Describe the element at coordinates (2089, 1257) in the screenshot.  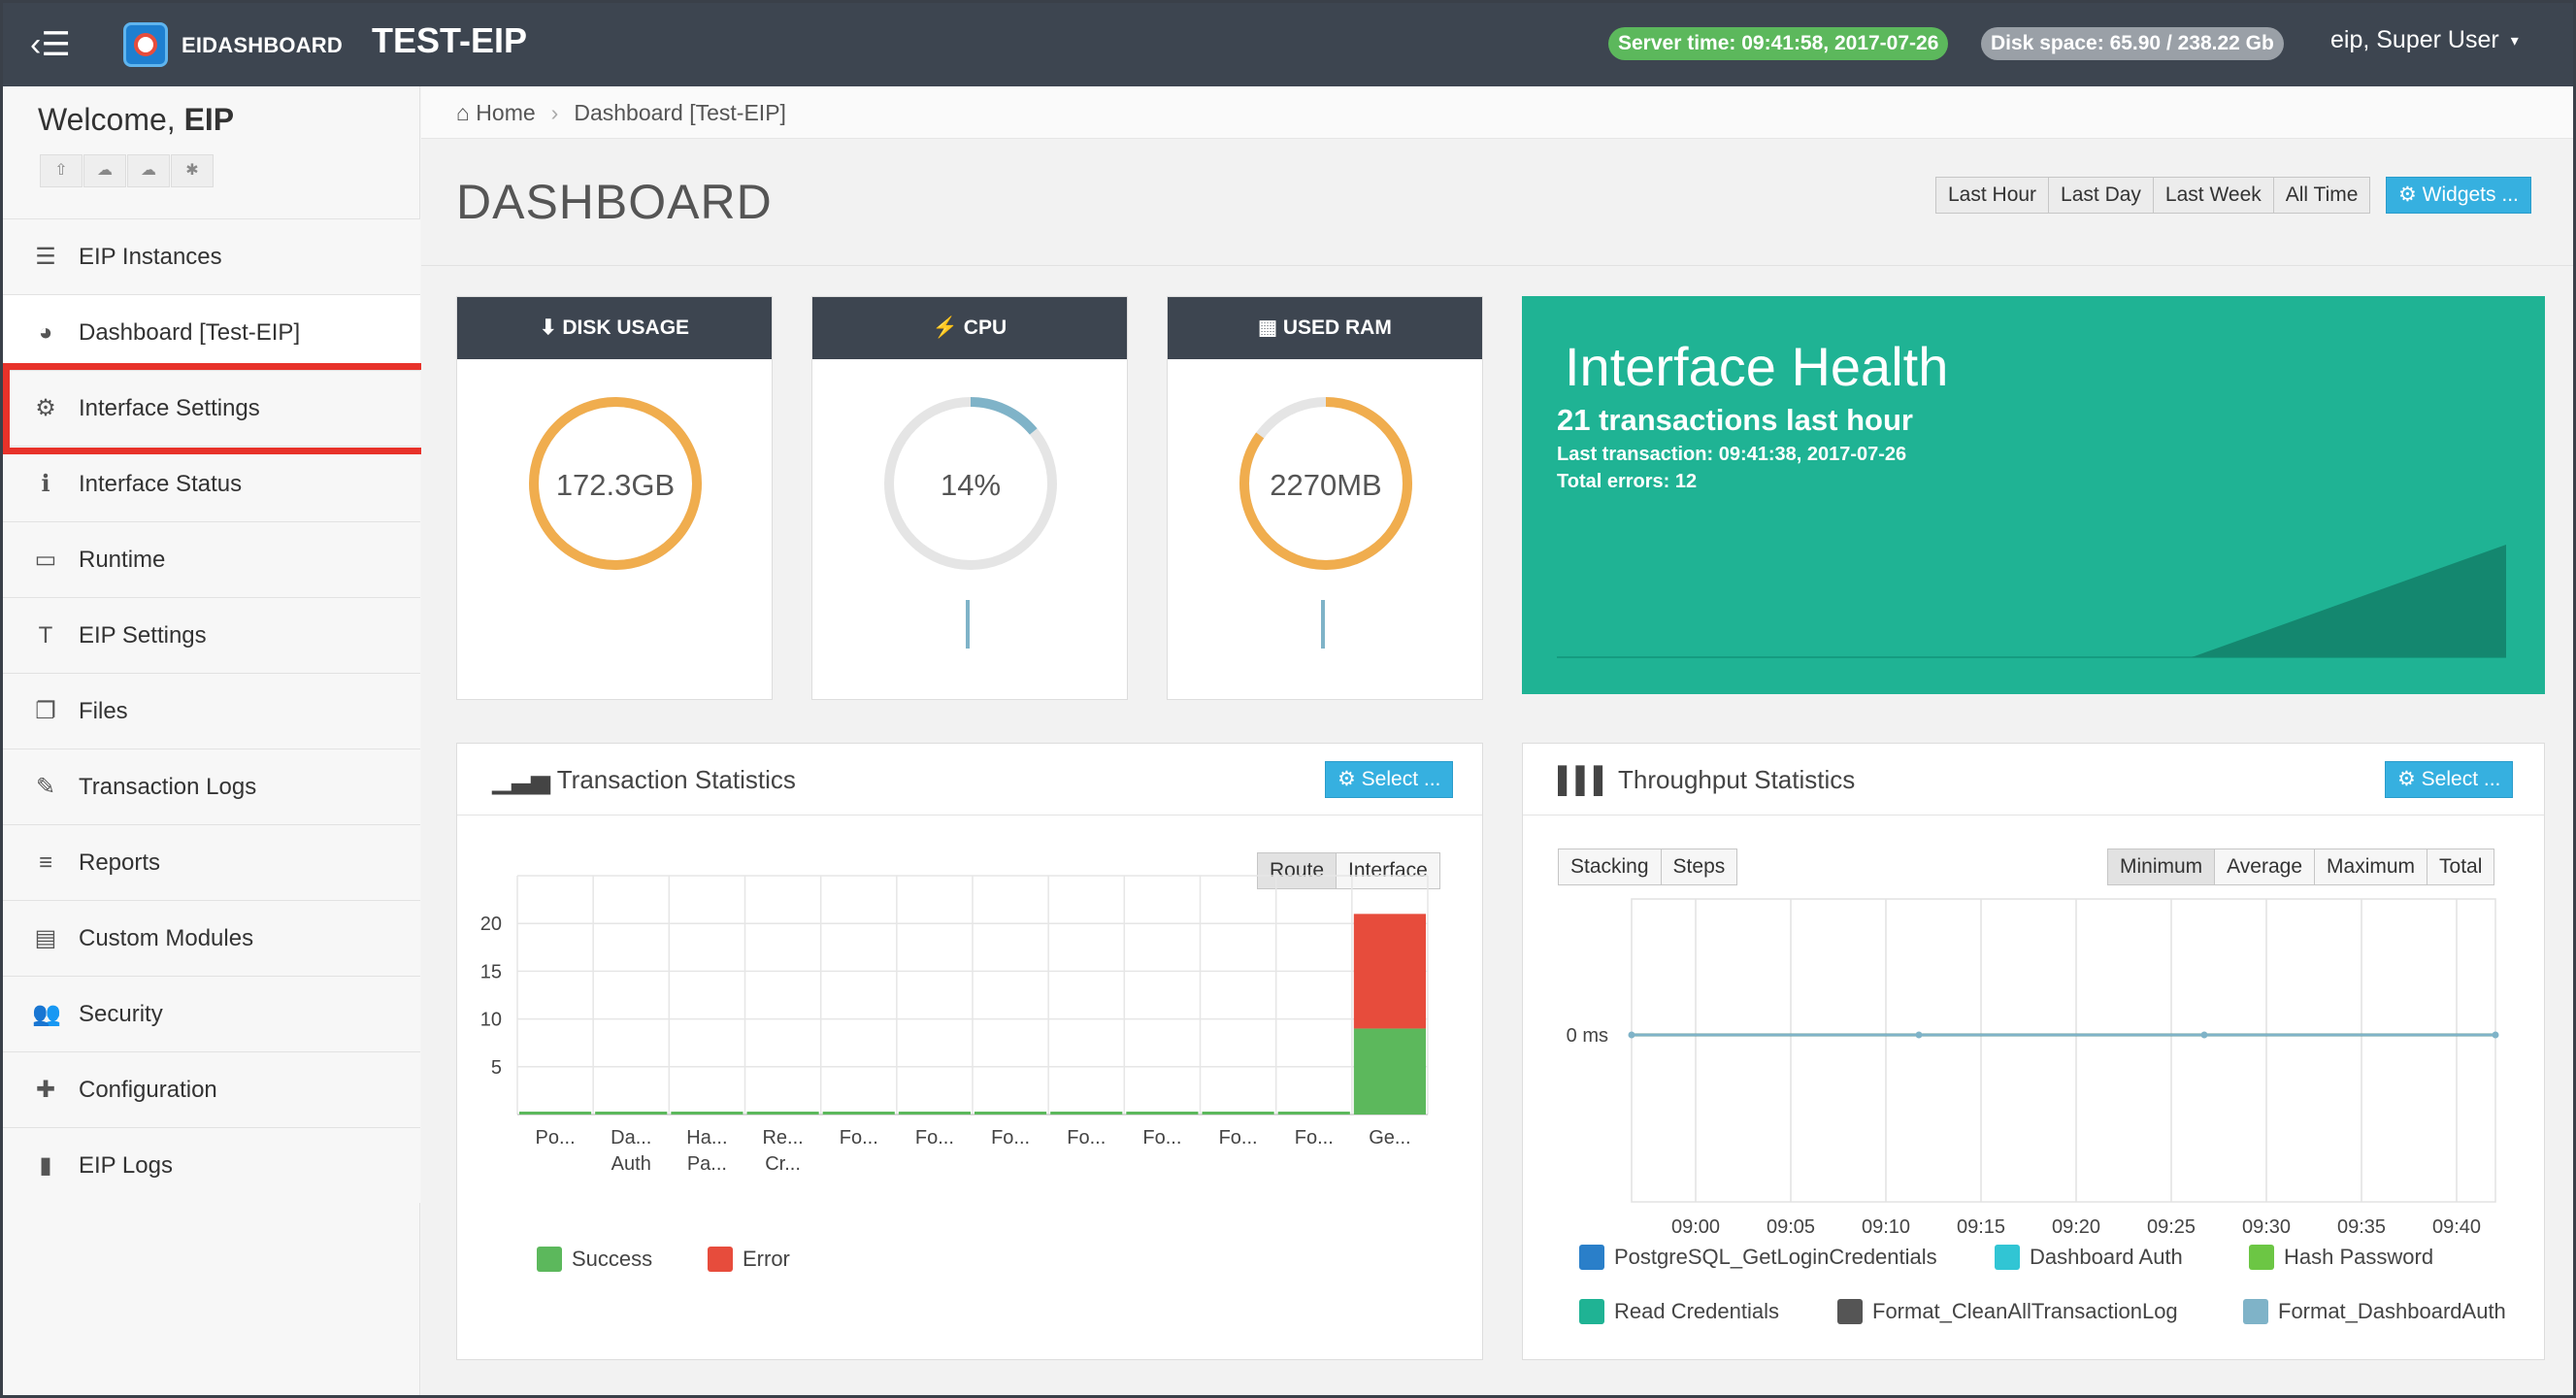
I see `legend-item: Dashboard Auth` at that location.